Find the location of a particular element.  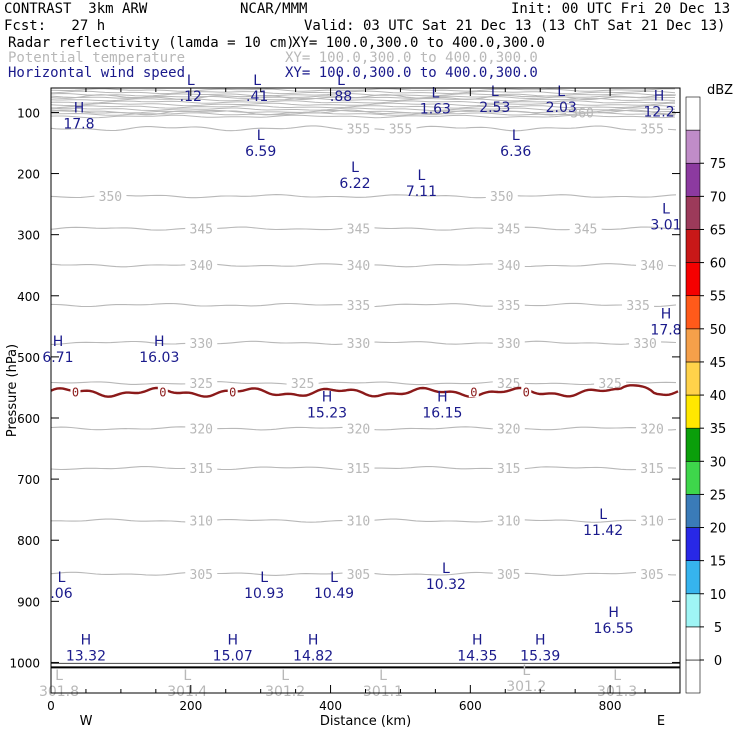

colorbar-tick-label: 20 is located at coordinates (718, 529).